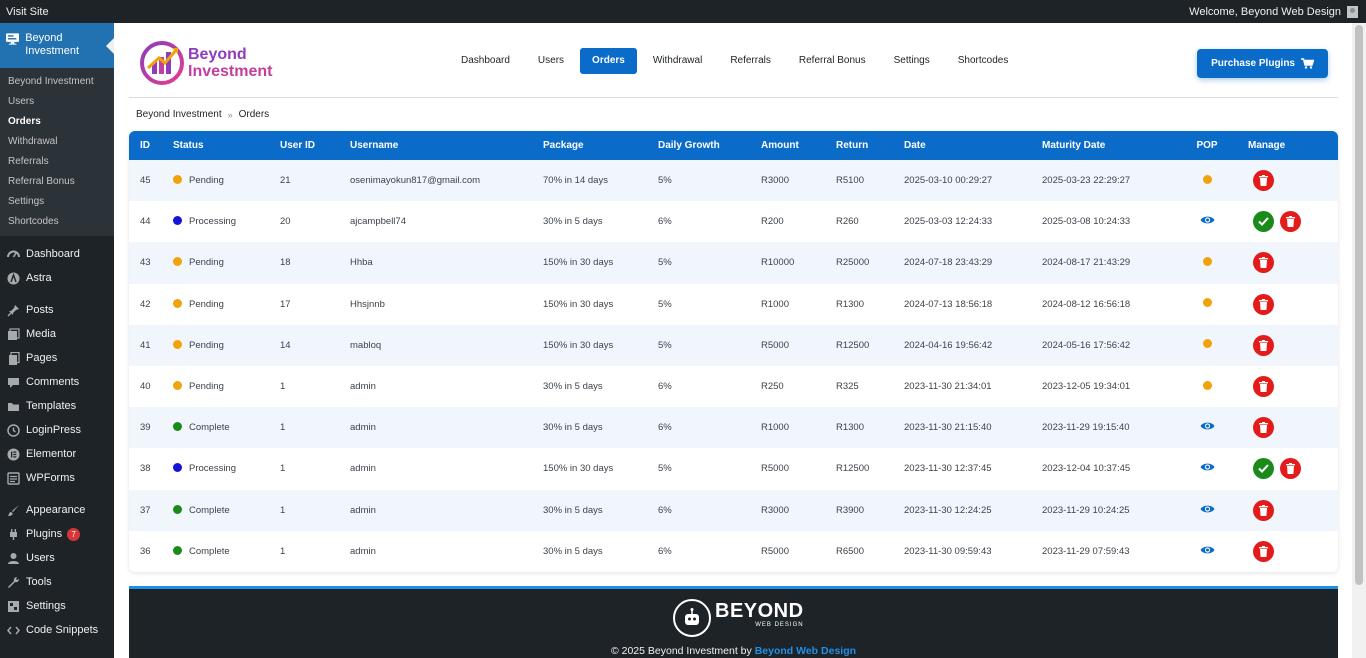 This screenshot has width=1366, height=658. What do you see at coordinates (775, 510) in the screenshot?
I see `cell-amount: R3000` at bounding box center [775, 510].